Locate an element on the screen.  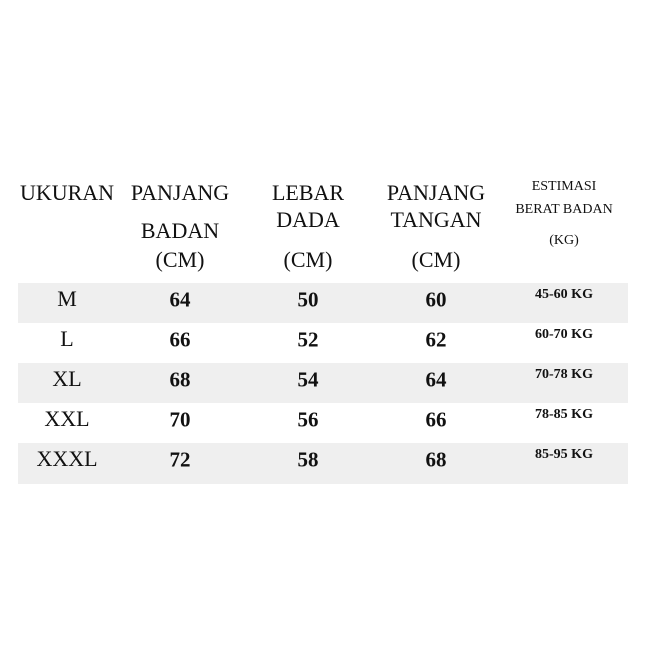
cell-badan: 64 is located at coordinates (180, 299).